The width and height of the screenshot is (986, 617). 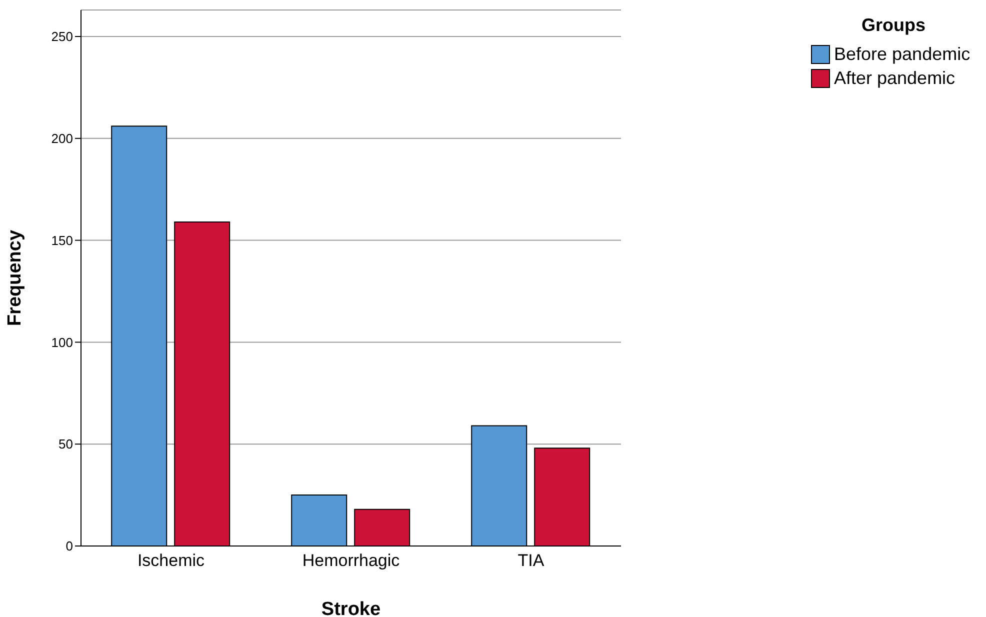 I want to click on y-tick-label: 200, so click(x=62, y=138).